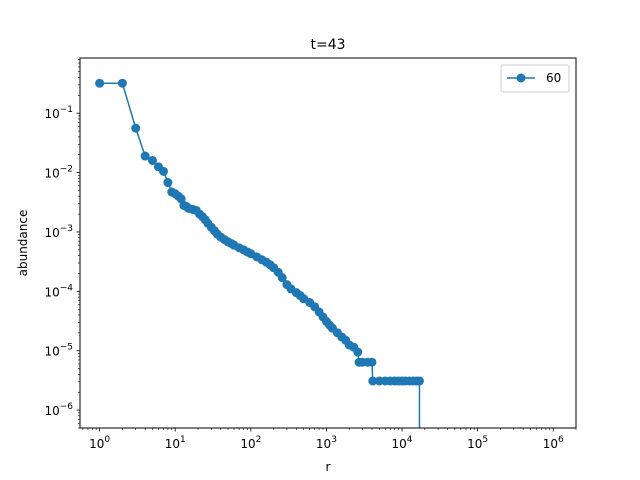 The height and width of the screenshot is (480, 640). I want to click on x-axis-label: r, so click(328, 467).